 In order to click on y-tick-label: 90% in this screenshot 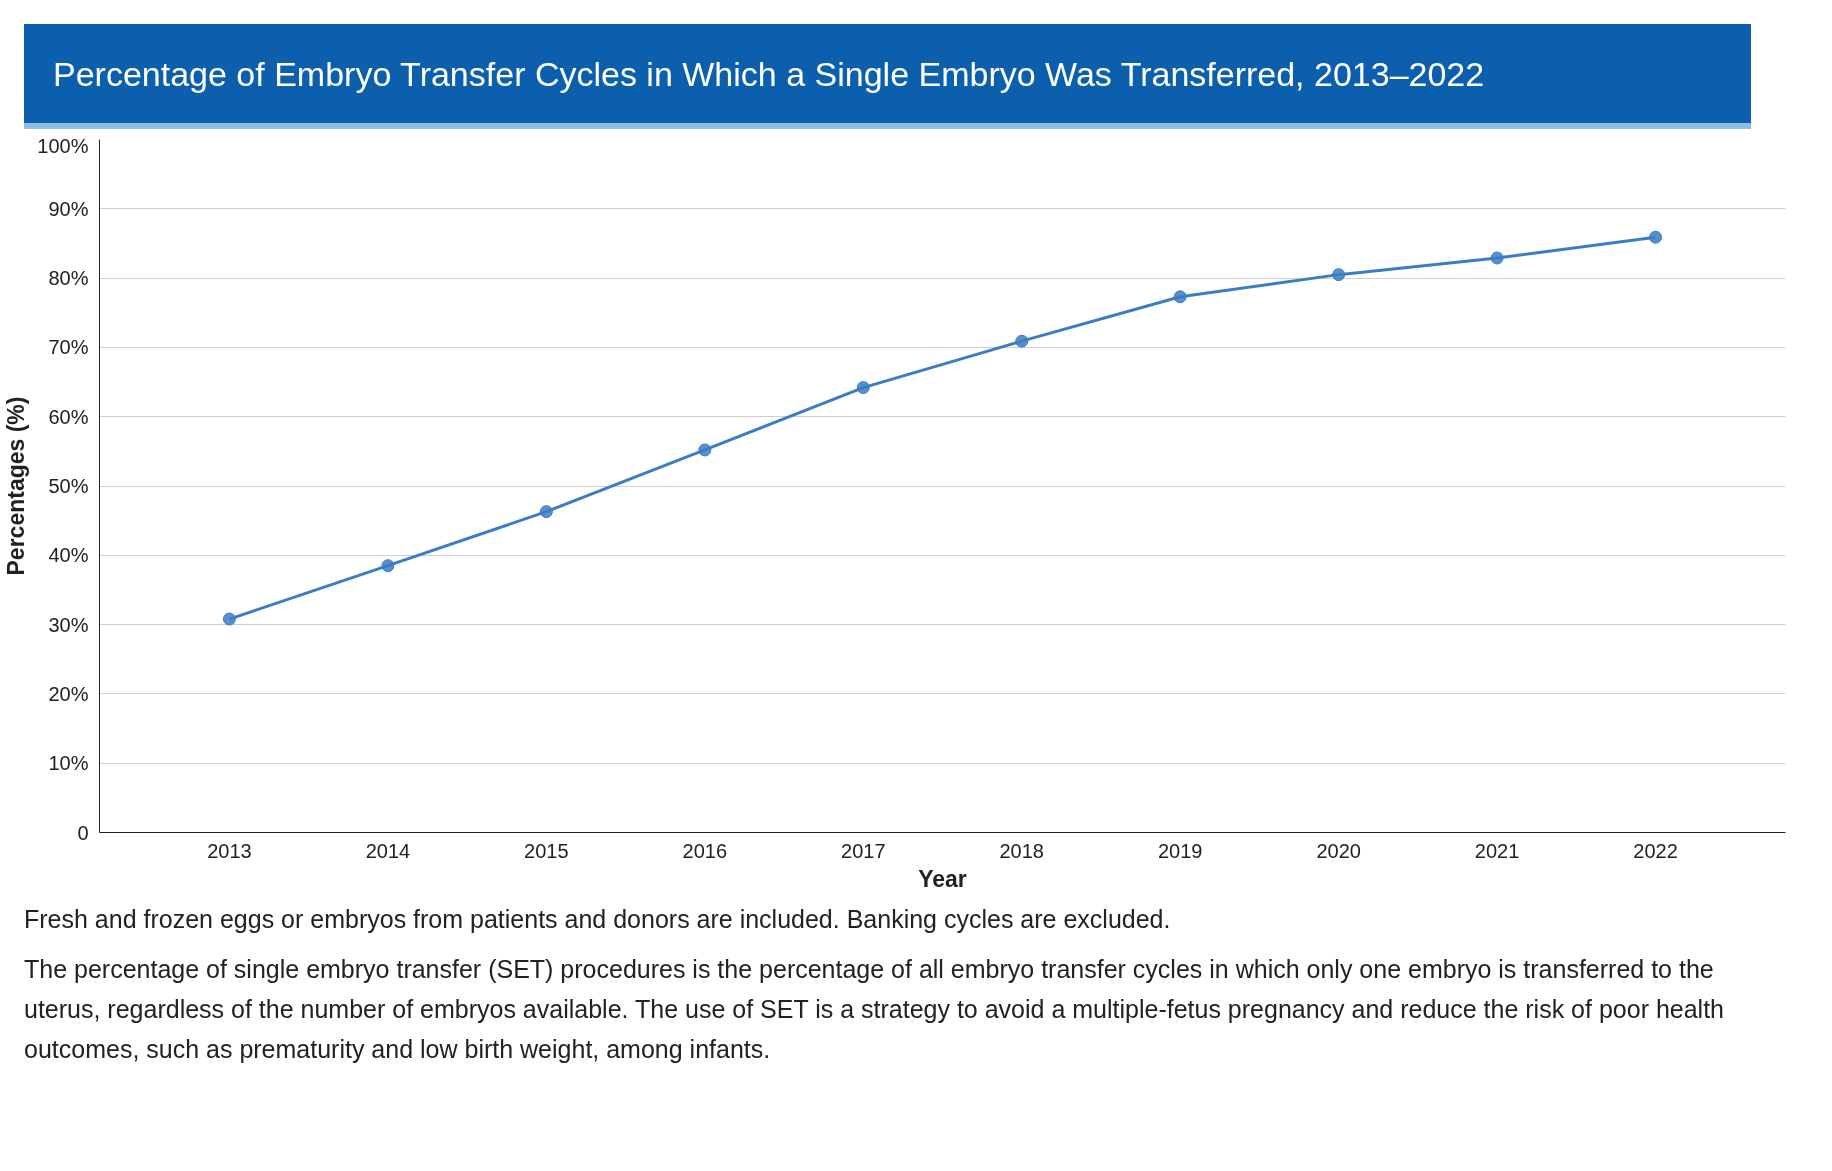, I will do `click(68, 208)`.